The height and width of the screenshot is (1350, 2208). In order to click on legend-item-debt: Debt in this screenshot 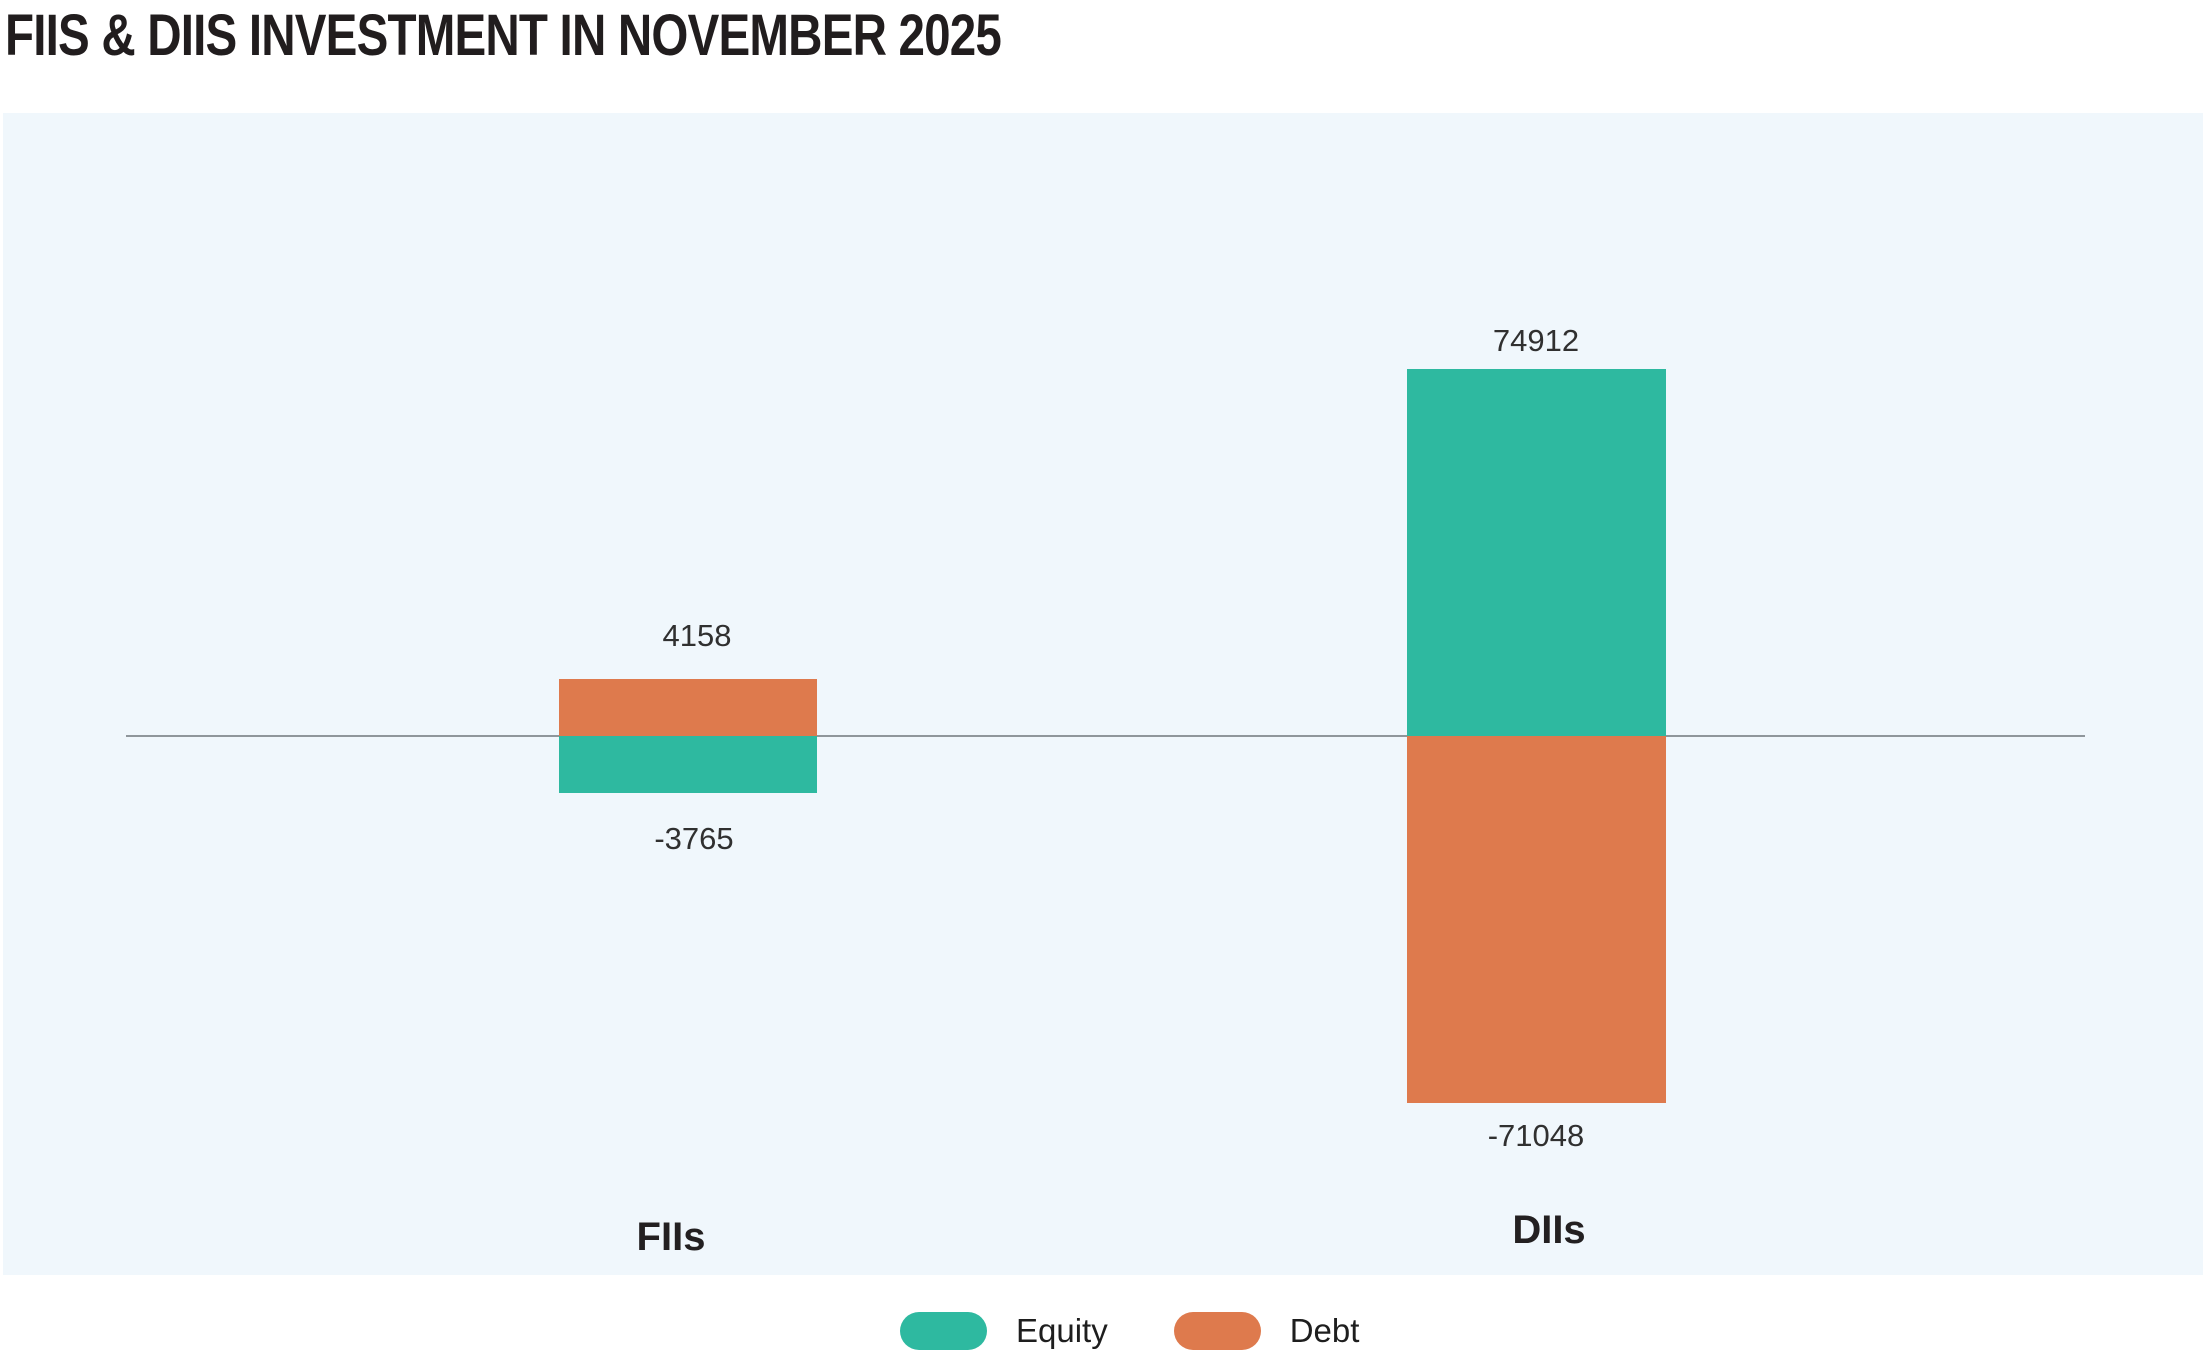, I will do `click(1266, 1331)`.